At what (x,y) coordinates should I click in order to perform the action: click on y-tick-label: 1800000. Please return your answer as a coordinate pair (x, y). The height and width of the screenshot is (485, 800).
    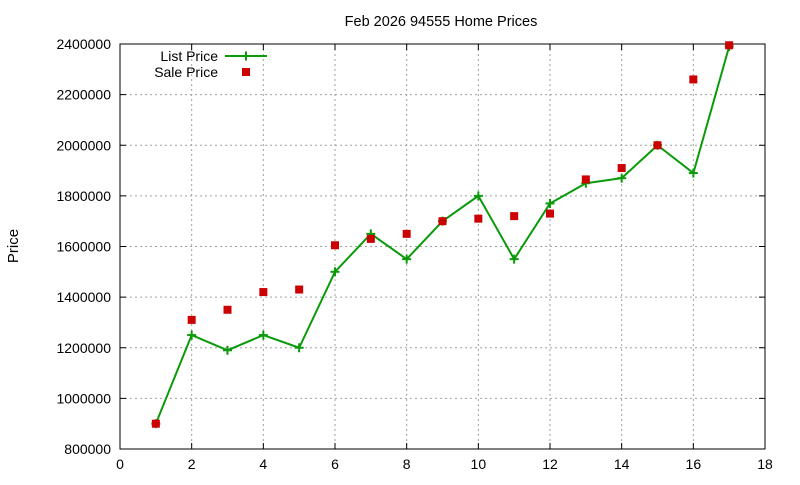
    Looking at the image, I should click on (83, 196).